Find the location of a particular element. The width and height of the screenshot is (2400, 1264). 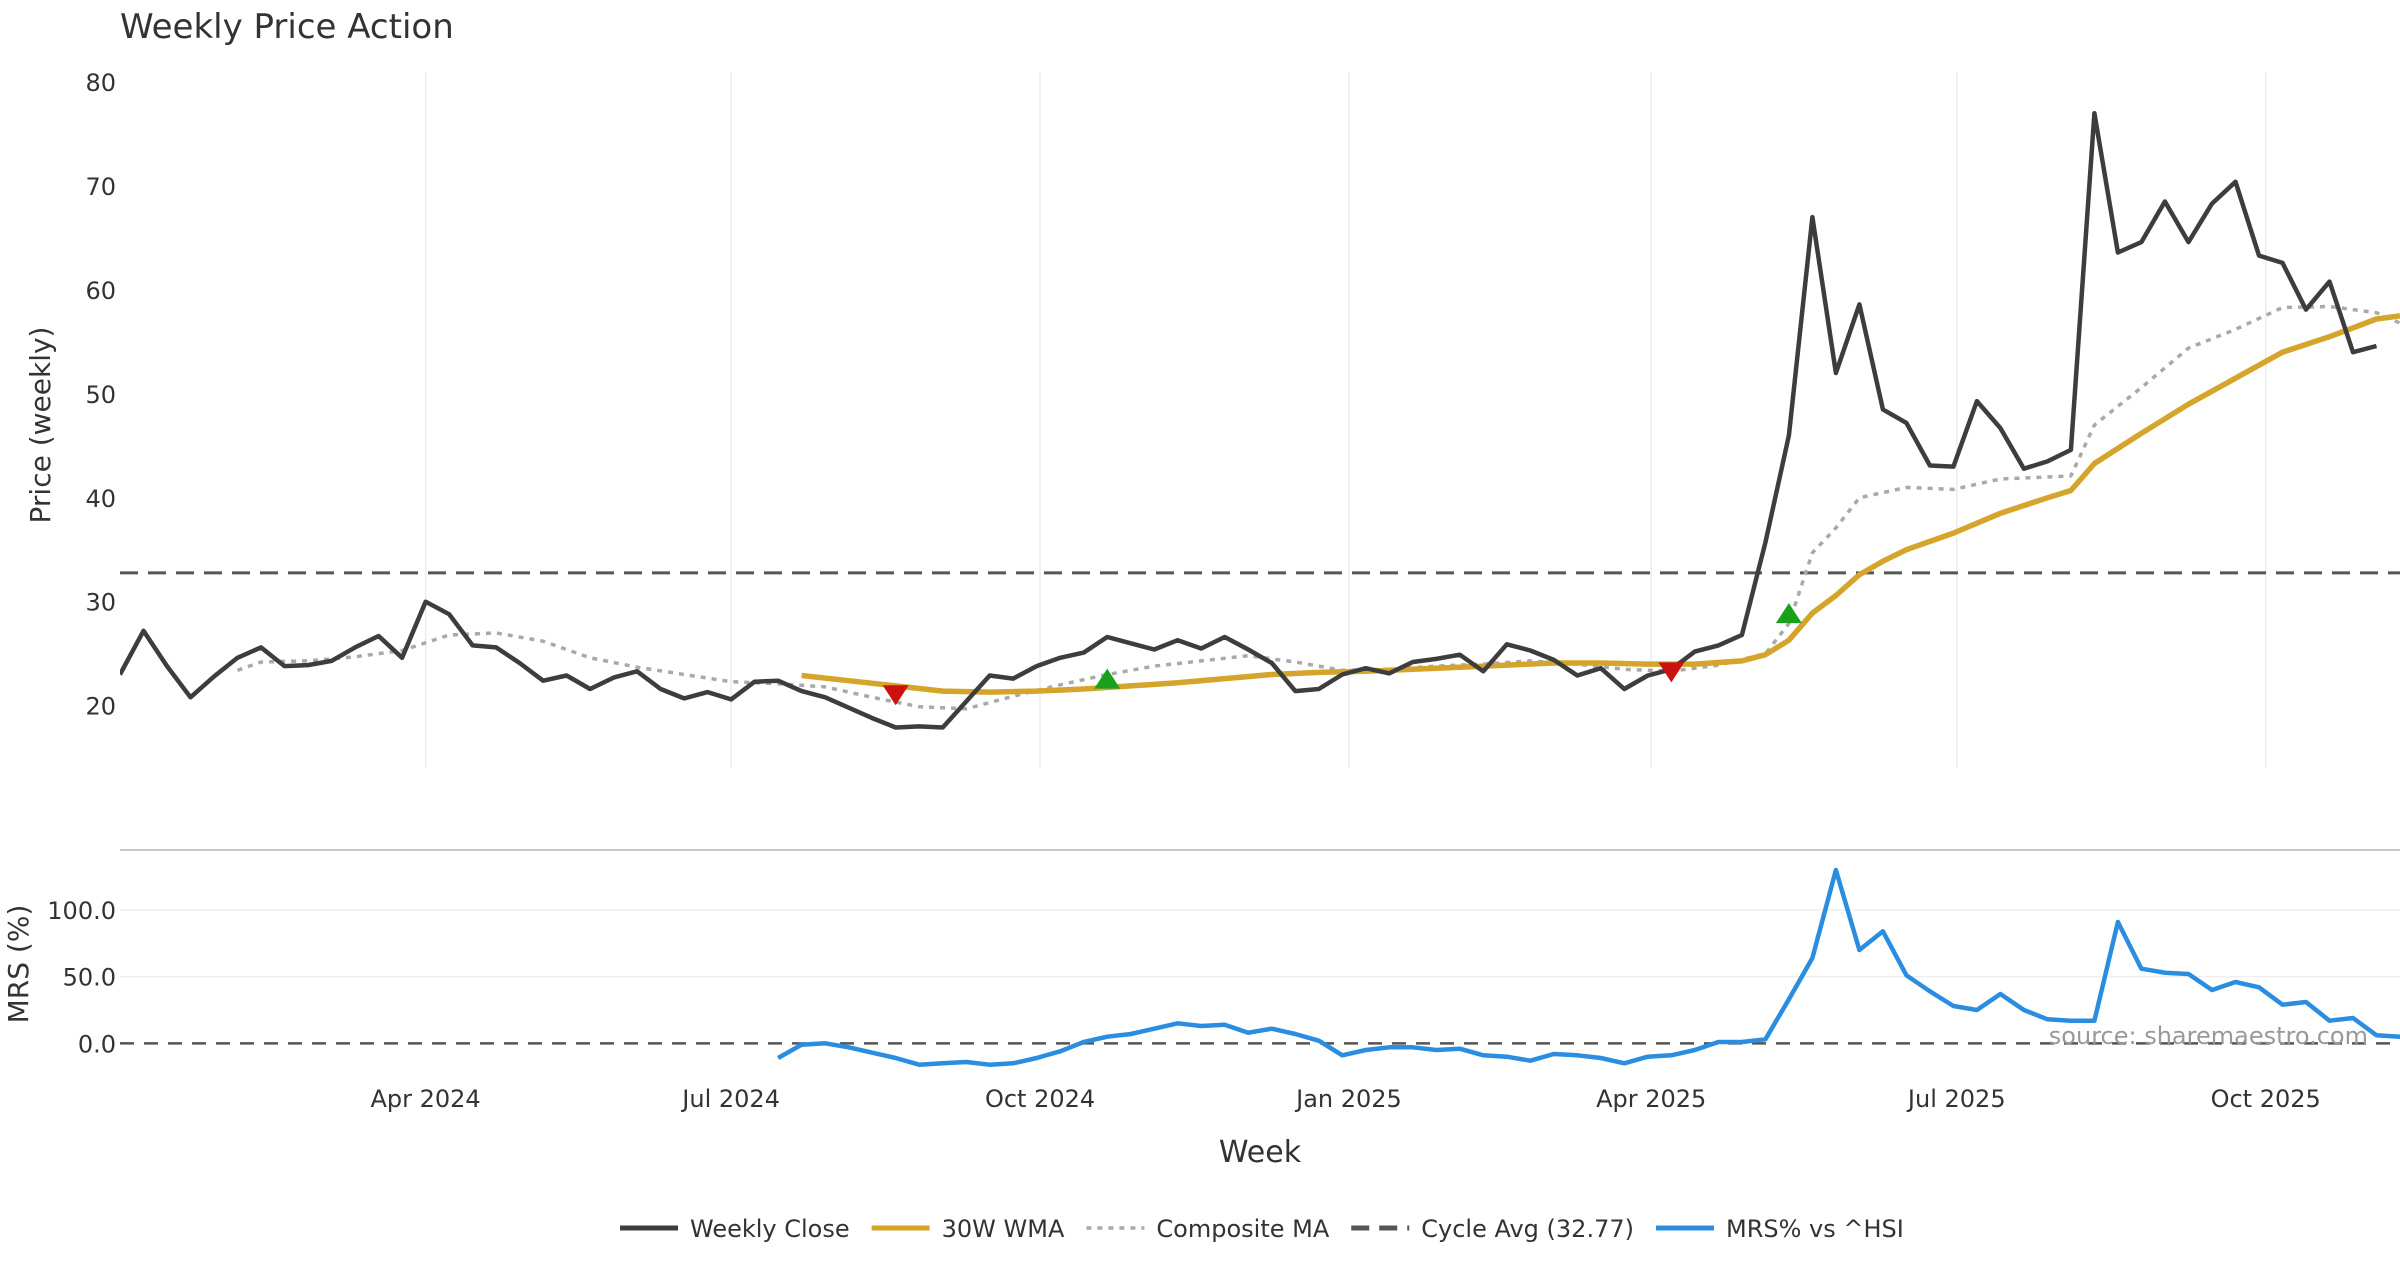

legend-label: 30W WMA is located at coordinates (1003, 1229).